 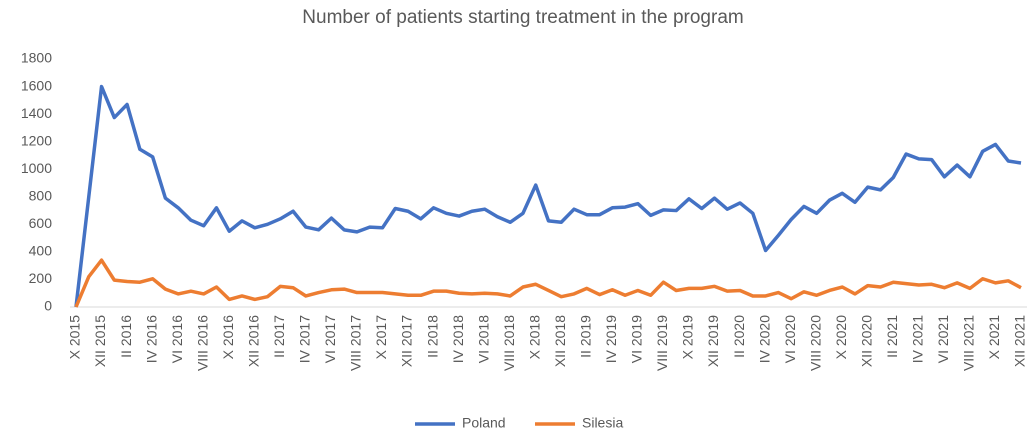 What do you see at coordinates (548, 283) in the screenshot?
I see `line-series` at bounding box center [548, 283].